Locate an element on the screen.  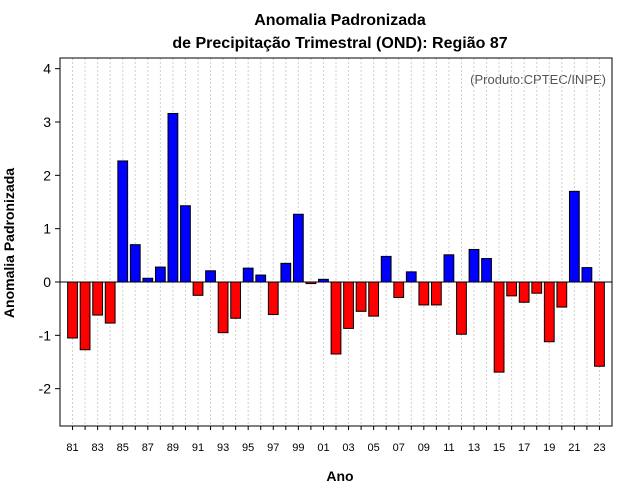
y-tick-label: 3 is located at coordinates (47, 122).